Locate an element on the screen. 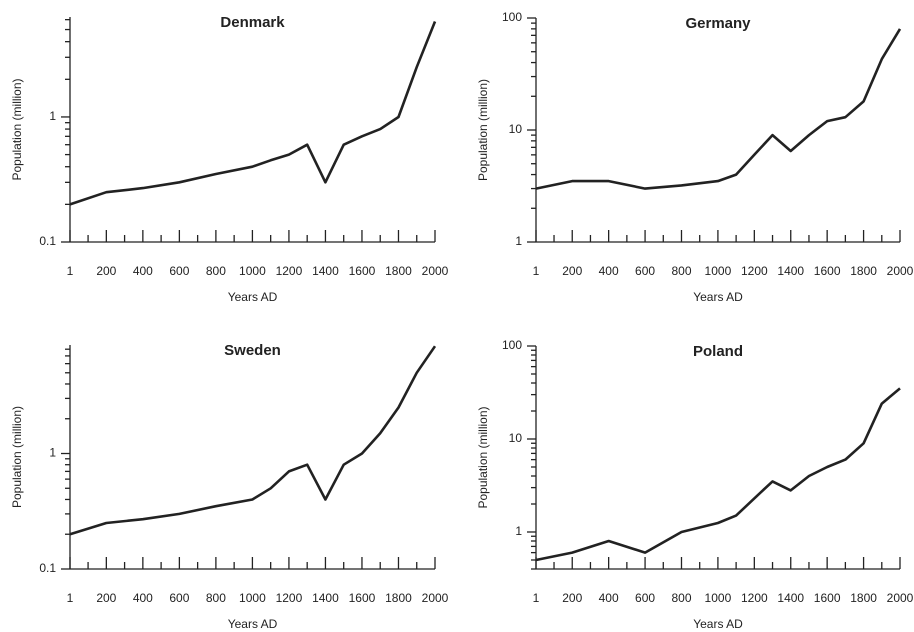 This screenshot has width=914, height=632. chart-title: Sweden is located at coordinates (252, 350).